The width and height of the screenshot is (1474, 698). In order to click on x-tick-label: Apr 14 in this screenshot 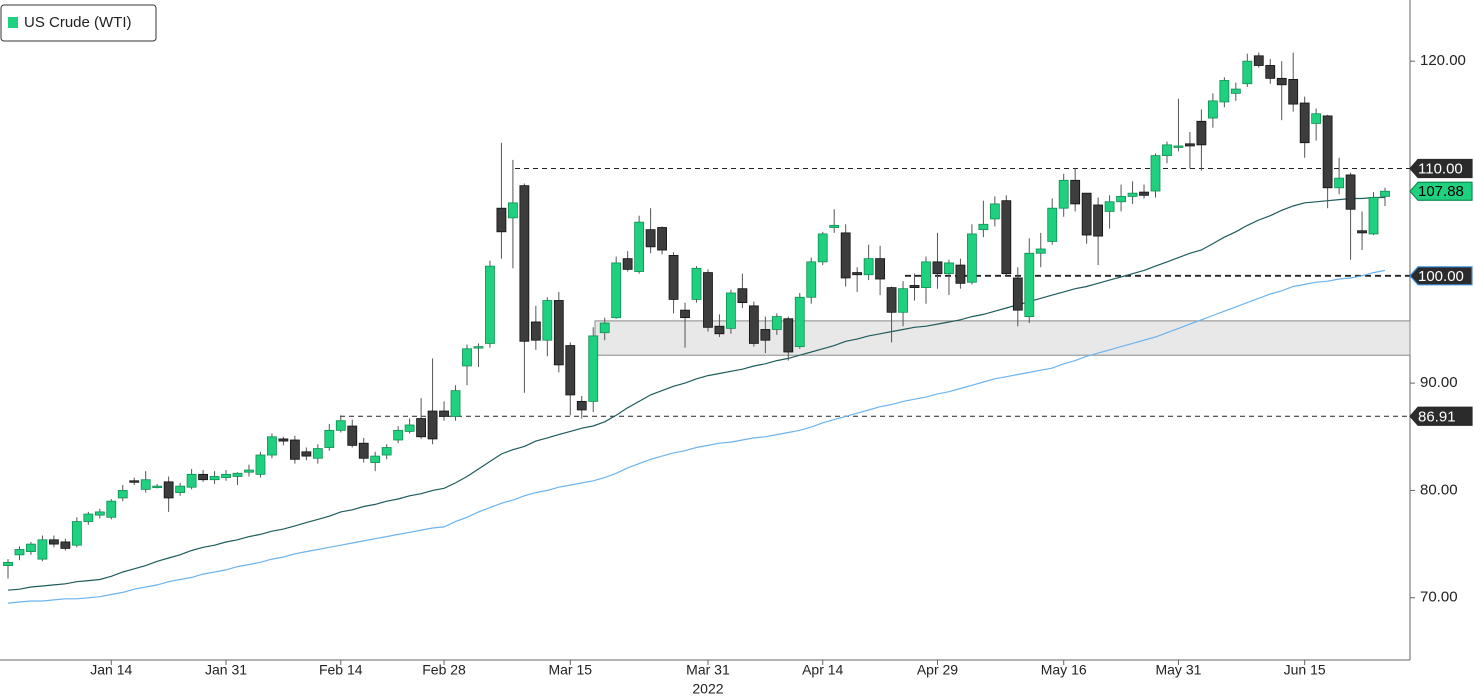, I will do `click(822, 670)`.